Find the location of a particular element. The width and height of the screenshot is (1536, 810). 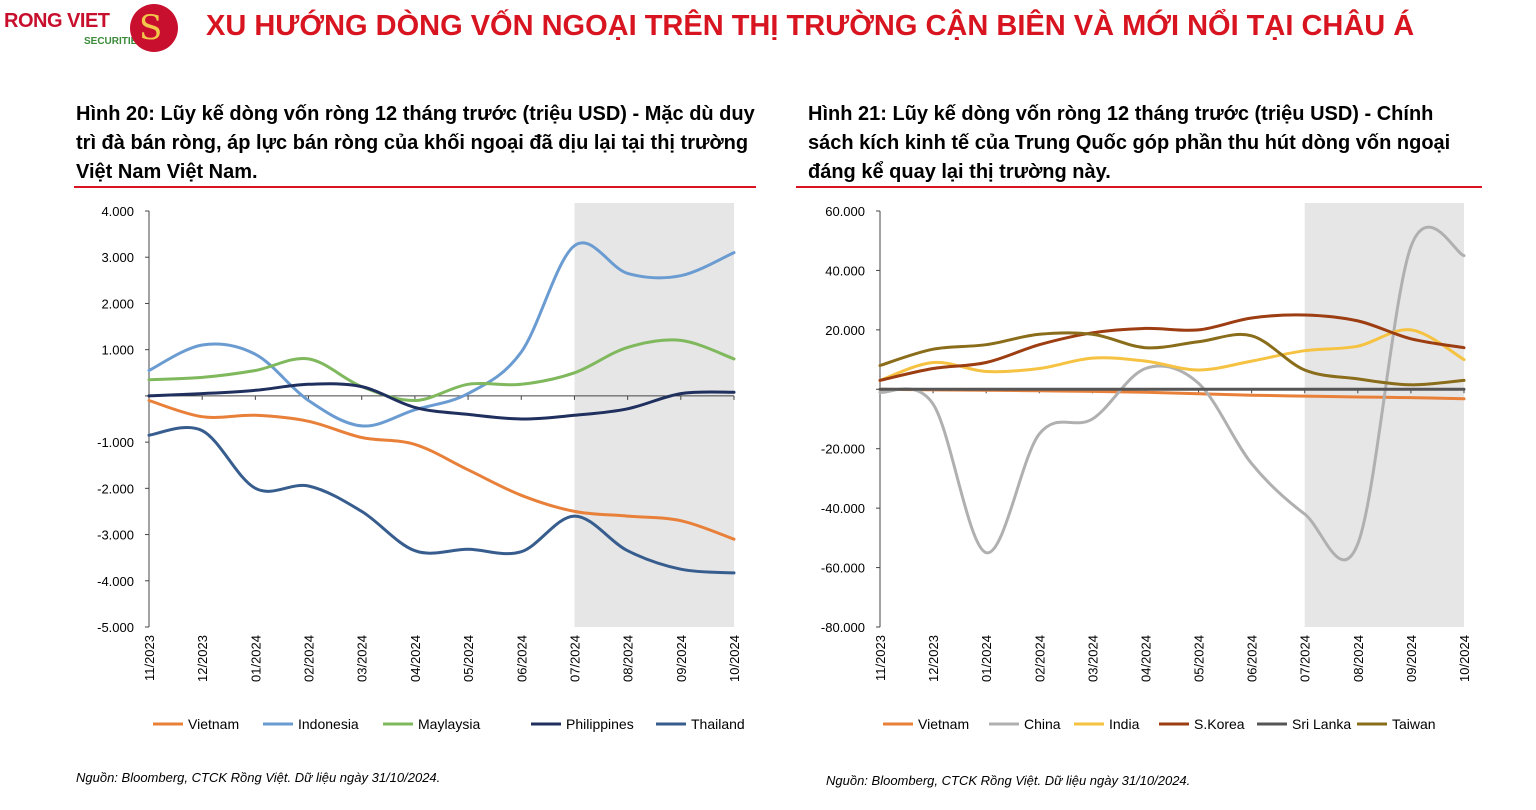

y-tick-label: -60.000 is located at coordinates (843, 568).